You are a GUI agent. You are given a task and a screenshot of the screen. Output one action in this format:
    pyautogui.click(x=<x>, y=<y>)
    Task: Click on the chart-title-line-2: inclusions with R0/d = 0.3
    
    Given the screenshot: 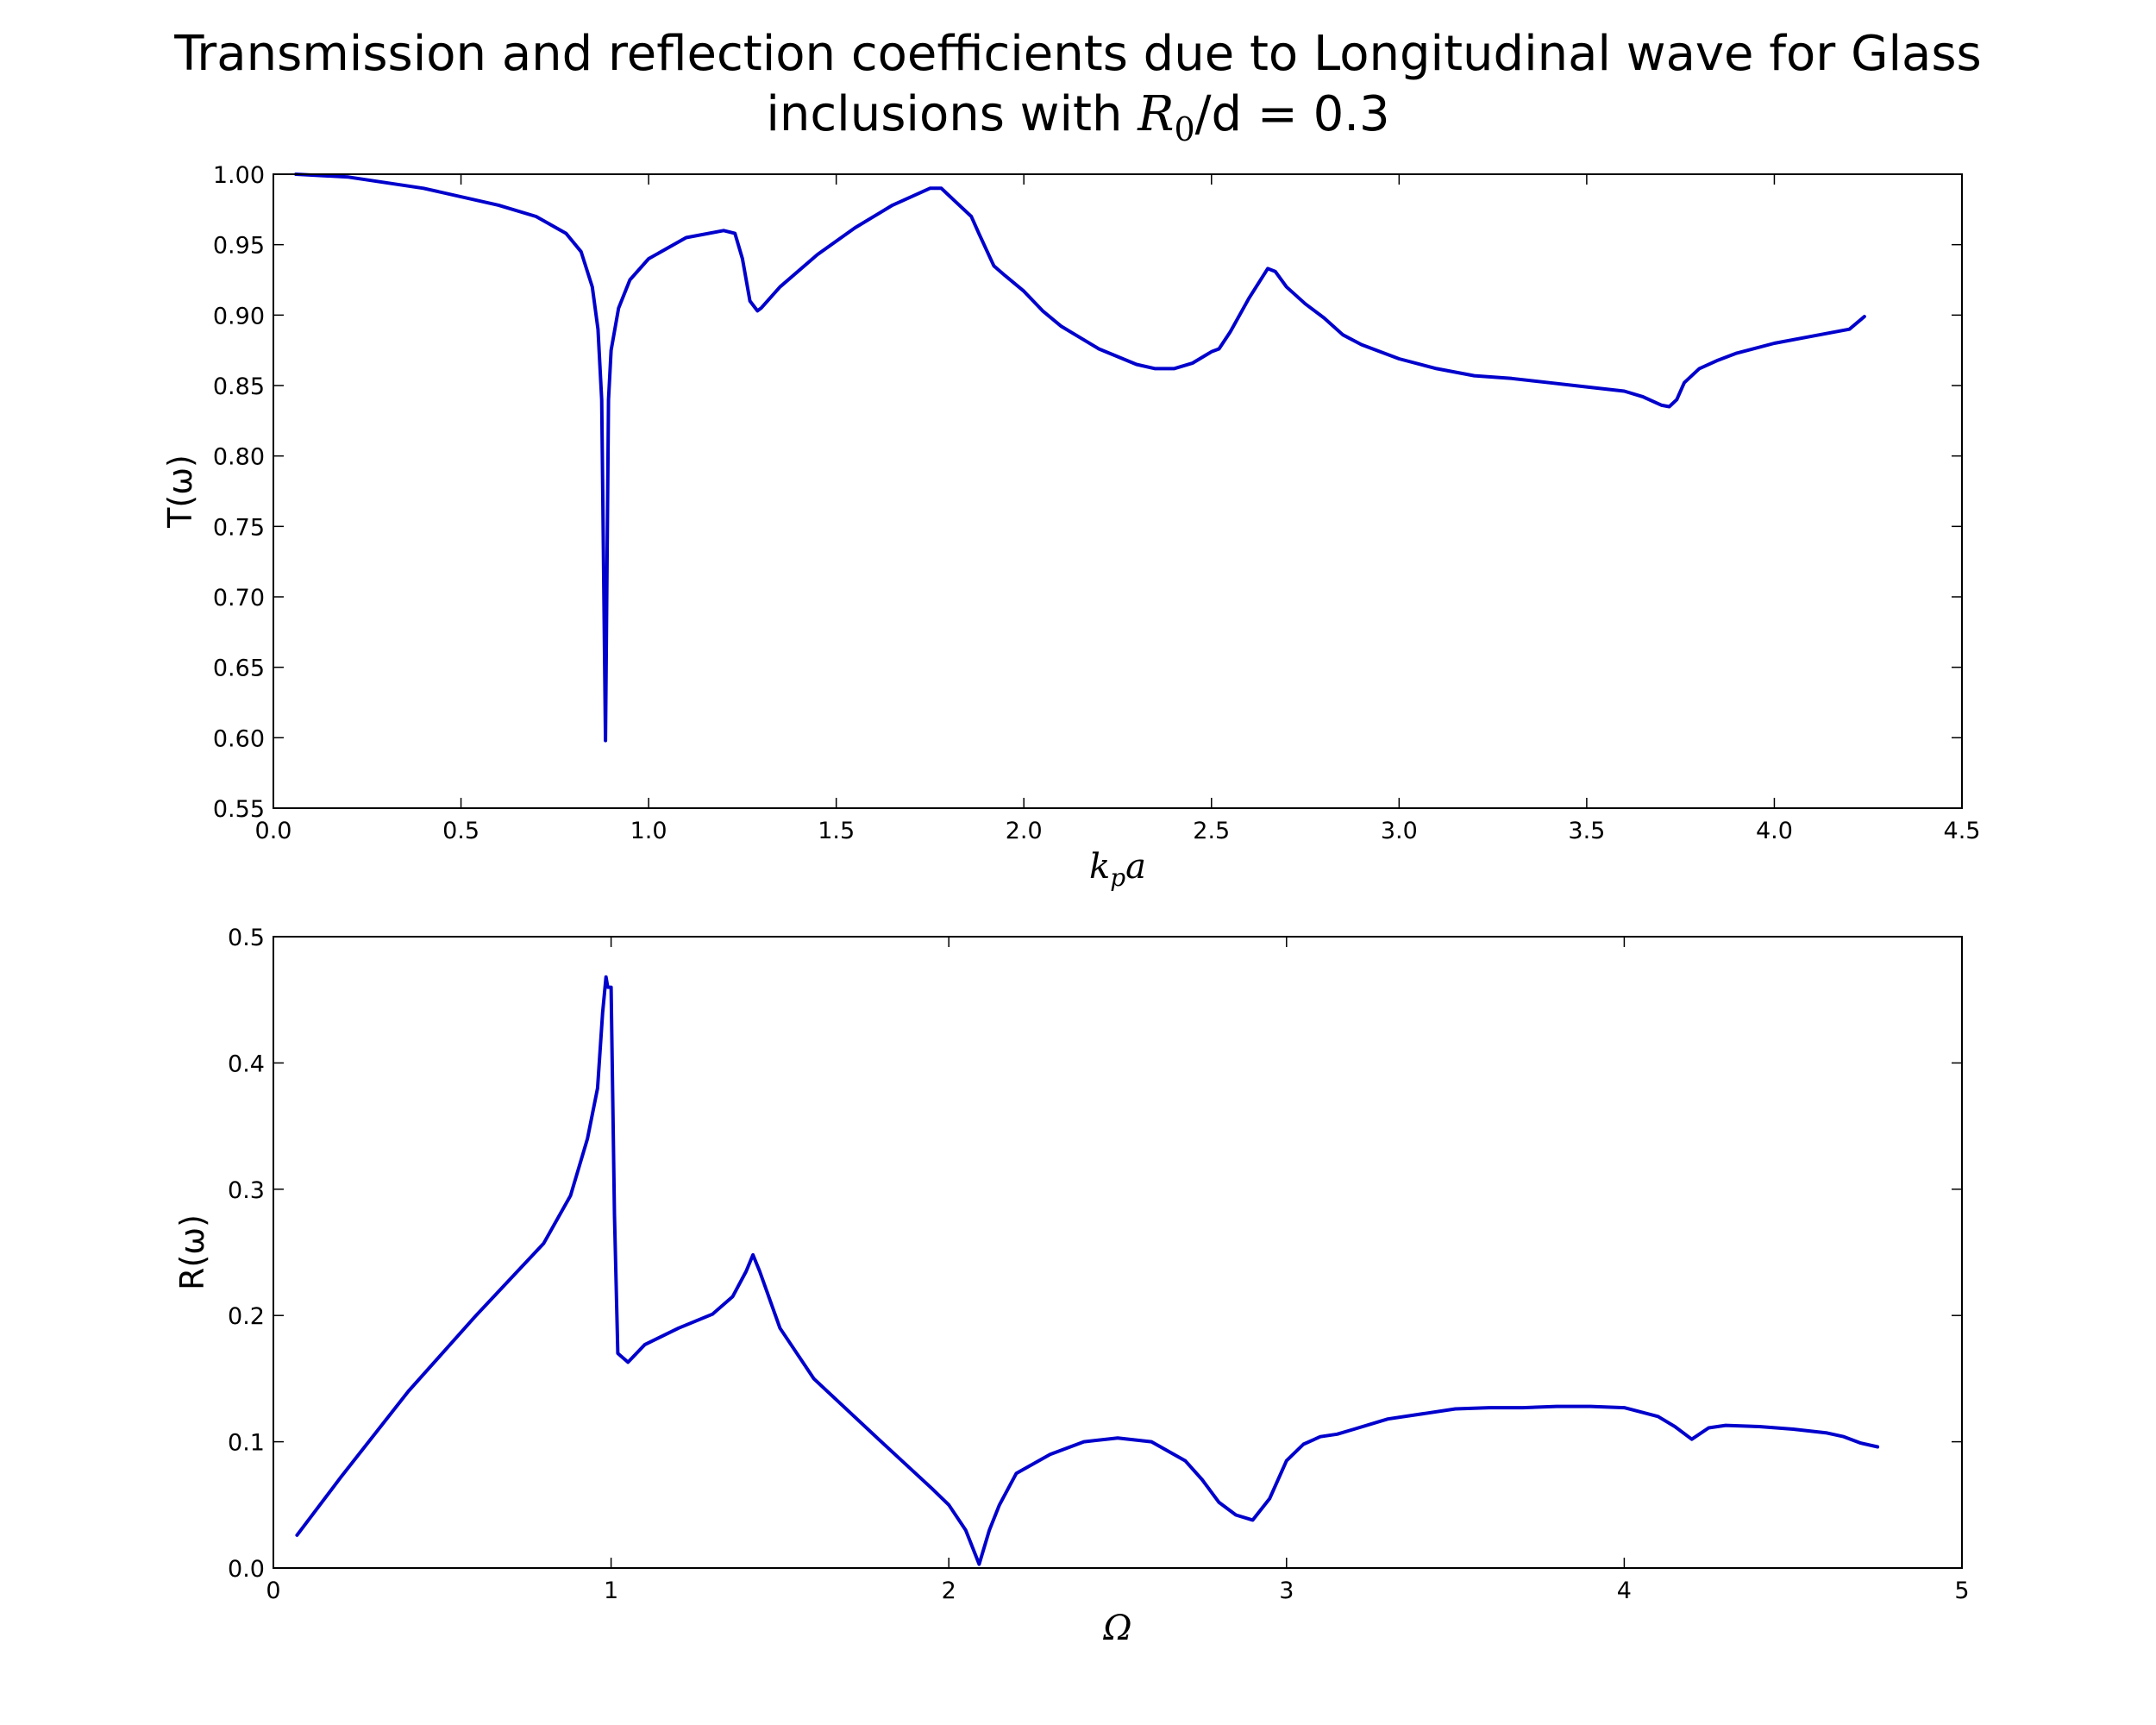 What is the action you would take?
    pyautogui.click(x=1078, y=122)
    